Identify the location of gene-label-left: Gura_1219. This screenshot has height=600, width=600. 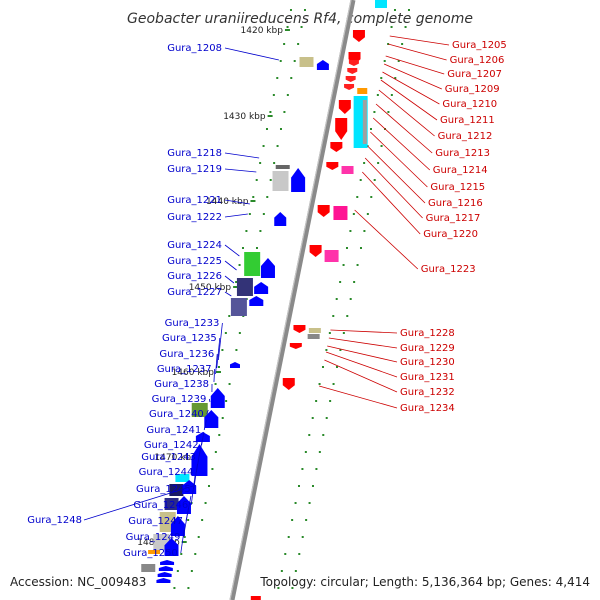
(194, 169).